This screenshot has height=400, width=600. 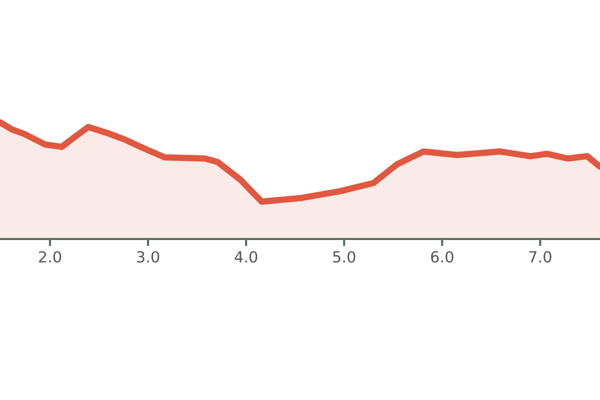 I want to click on x-tick-label: 6.0, so click(x=442, y=257).